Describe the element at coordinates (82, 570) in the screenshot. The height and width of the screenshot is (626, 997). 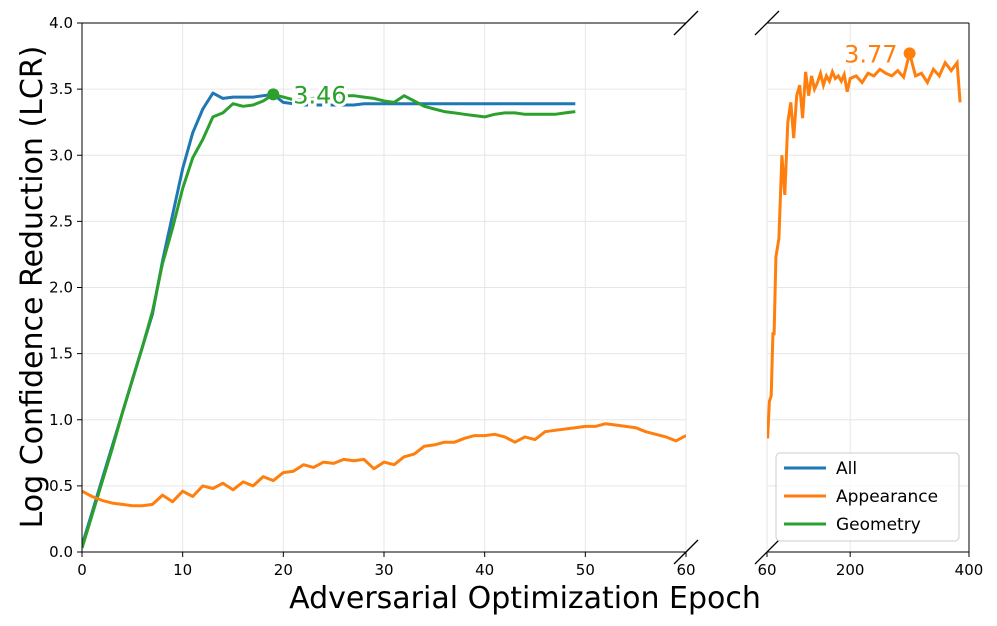
I see `x-tick-label-left: 0` at that location.